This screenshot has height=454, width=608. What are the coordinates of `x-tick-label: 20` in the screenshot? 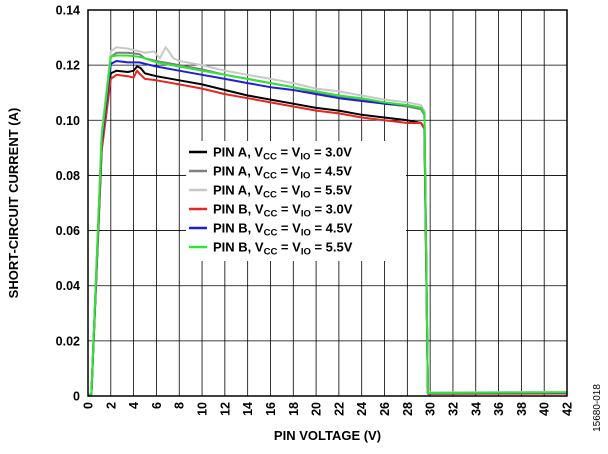 It's located at (317, 409).